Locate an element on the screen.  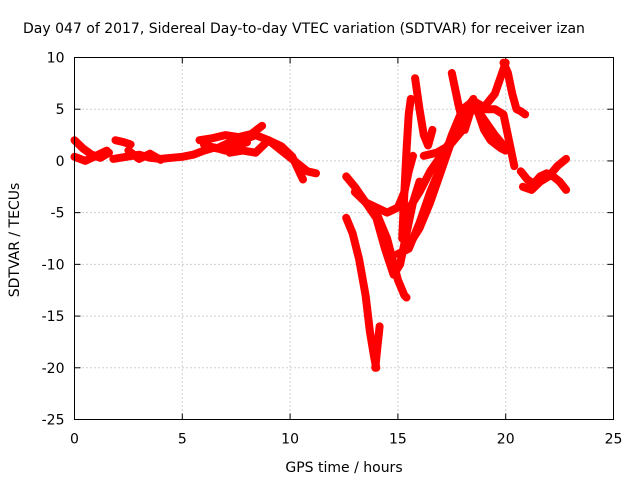
x-tick-label: 20 is located at coordinates (506, 440).